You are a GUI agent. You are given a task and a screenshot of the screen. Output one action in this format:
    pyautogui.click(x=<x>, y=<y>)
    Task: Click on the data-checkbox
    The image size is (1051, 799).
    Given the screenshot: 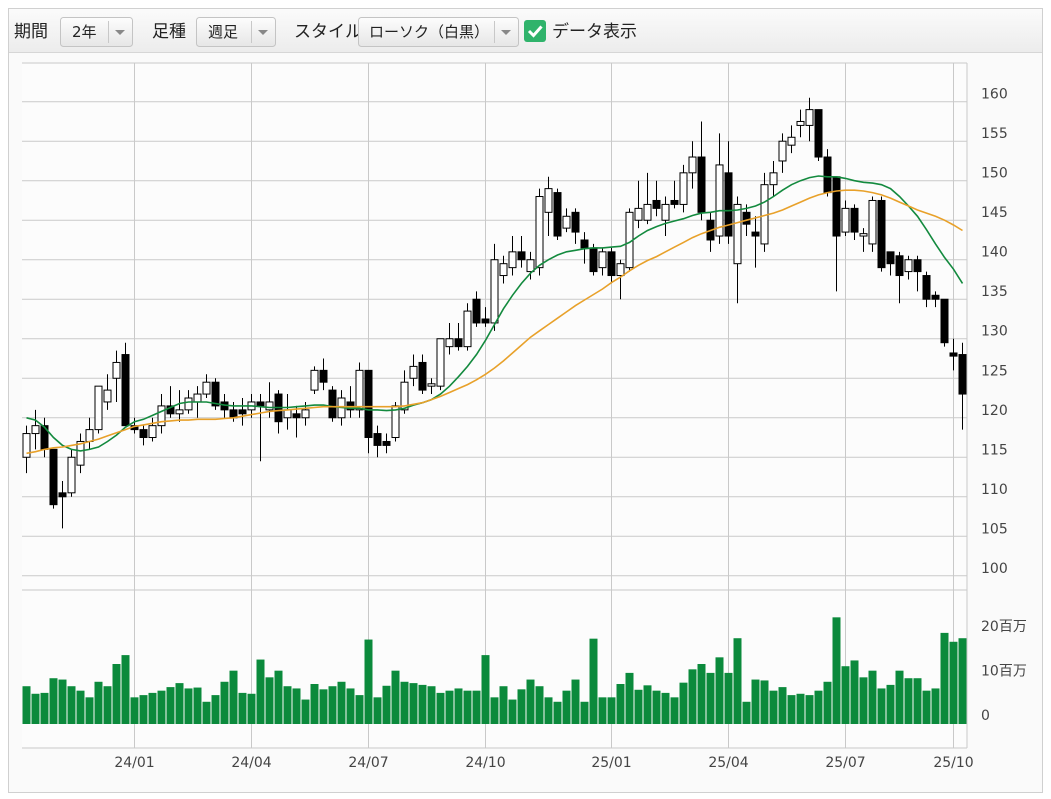 What is the action you would take?
    pyautogui.click(x=535, y=31)
    